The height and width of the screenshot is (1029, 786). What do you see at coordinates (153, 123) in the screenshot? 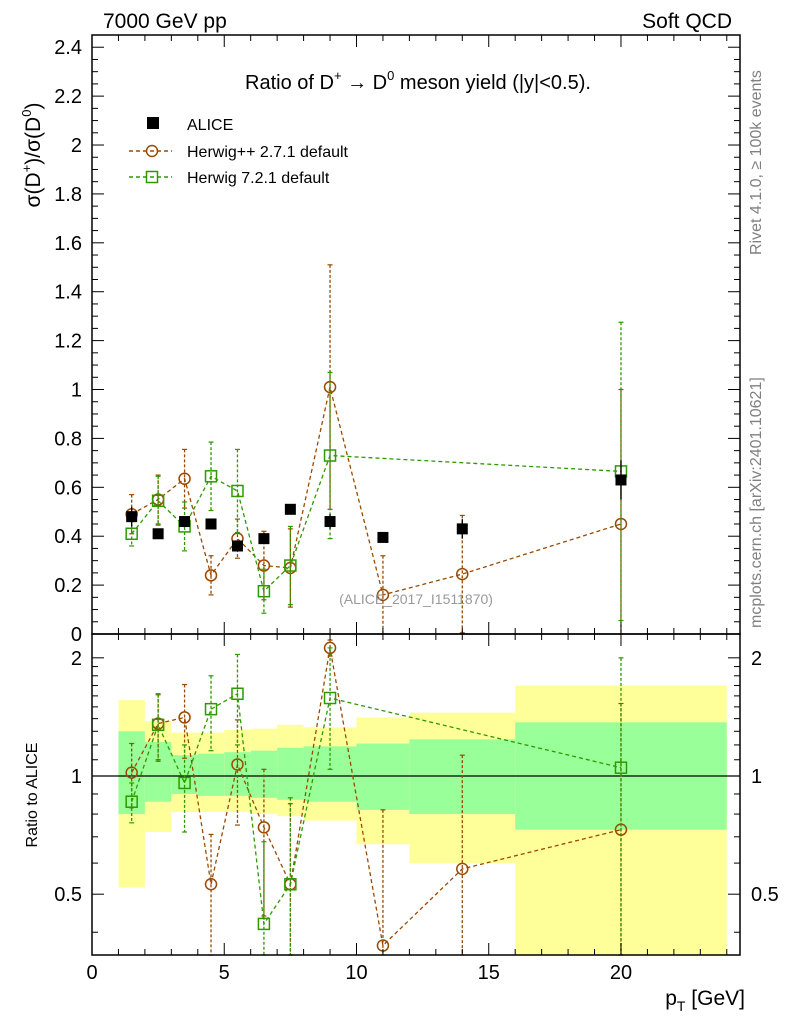
I see `legend-marker-alice` at bounding box center [153, 123].